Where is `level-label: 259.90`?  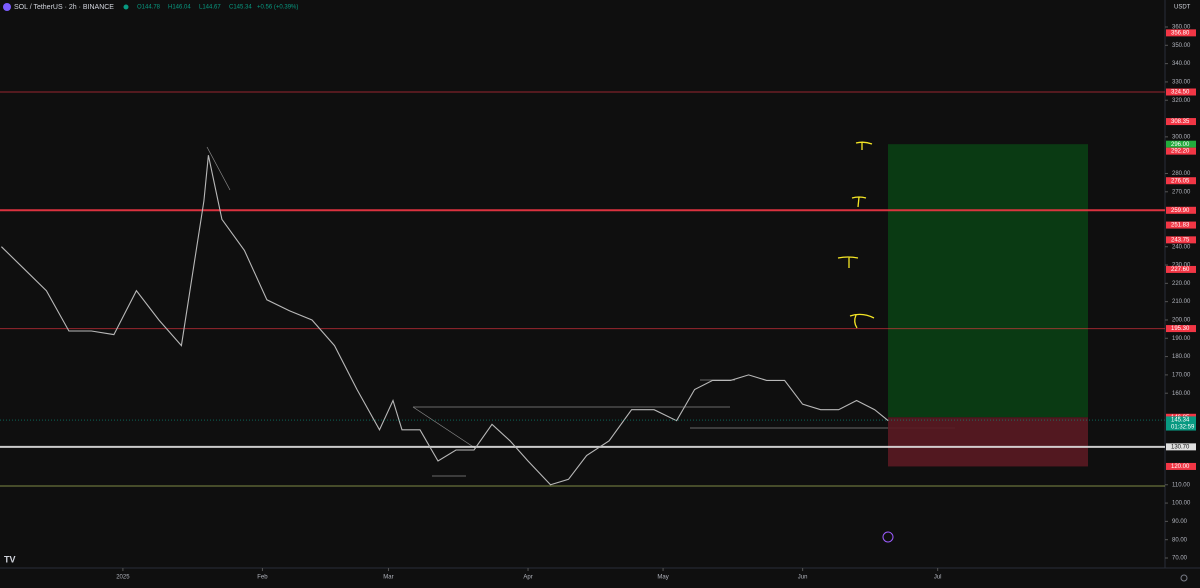
level-label: 259.90 is located at coordinates (1180, 211).